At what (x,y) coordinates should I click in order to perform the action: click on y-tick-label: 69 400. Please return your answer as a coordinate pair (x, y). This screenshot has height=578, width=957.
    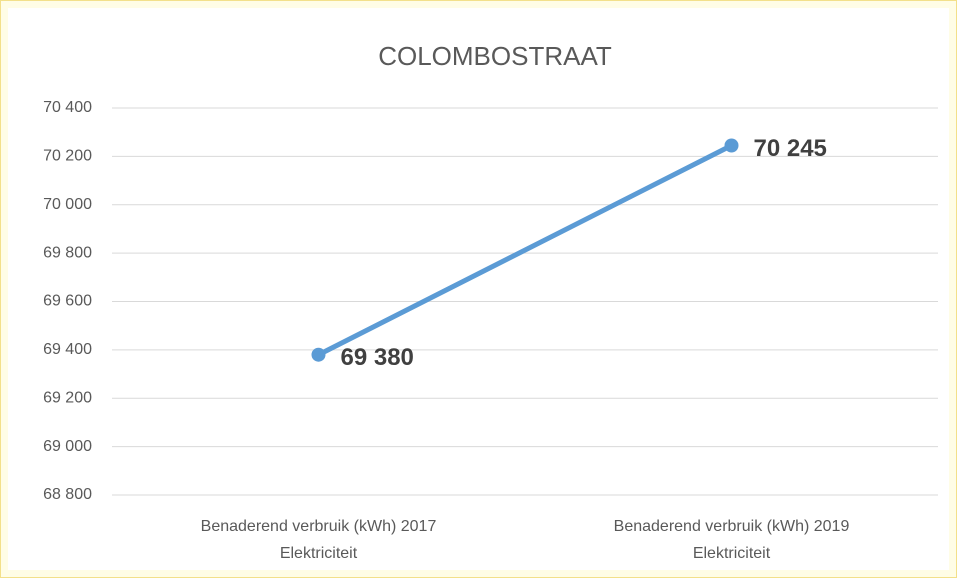
    Looking at the image, I should click on (67, 349).